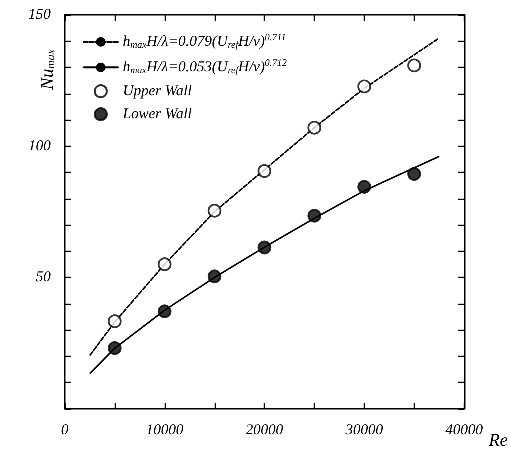  What do you see at coordinates (364, 430) in the screenshot?
I see `x-tick-label: 30000` at bounding box center [364, 430].